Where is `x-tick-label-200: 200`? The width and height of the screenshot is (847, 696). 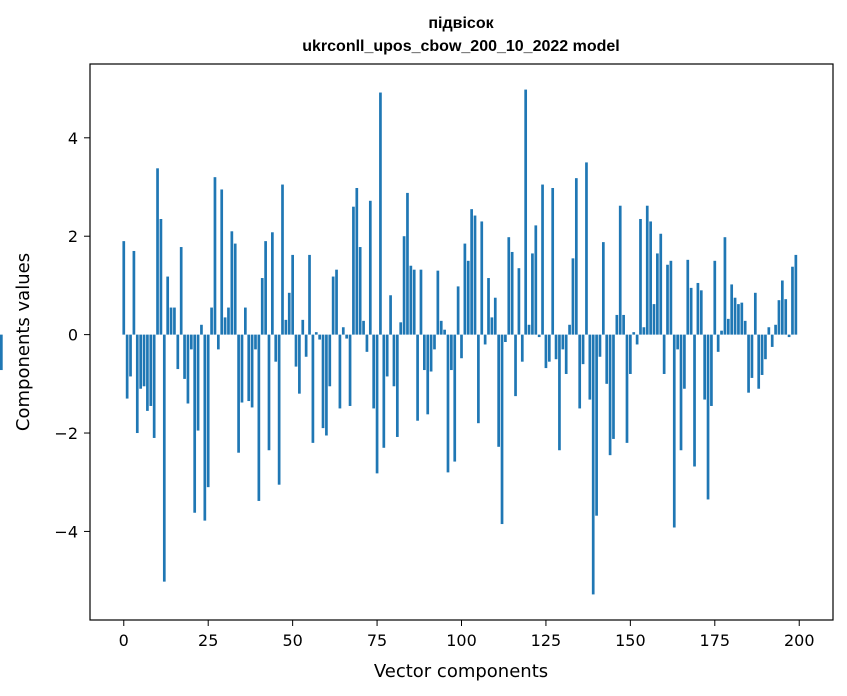
x-tick-label-200: 200 is located at coordinates (799, 640).